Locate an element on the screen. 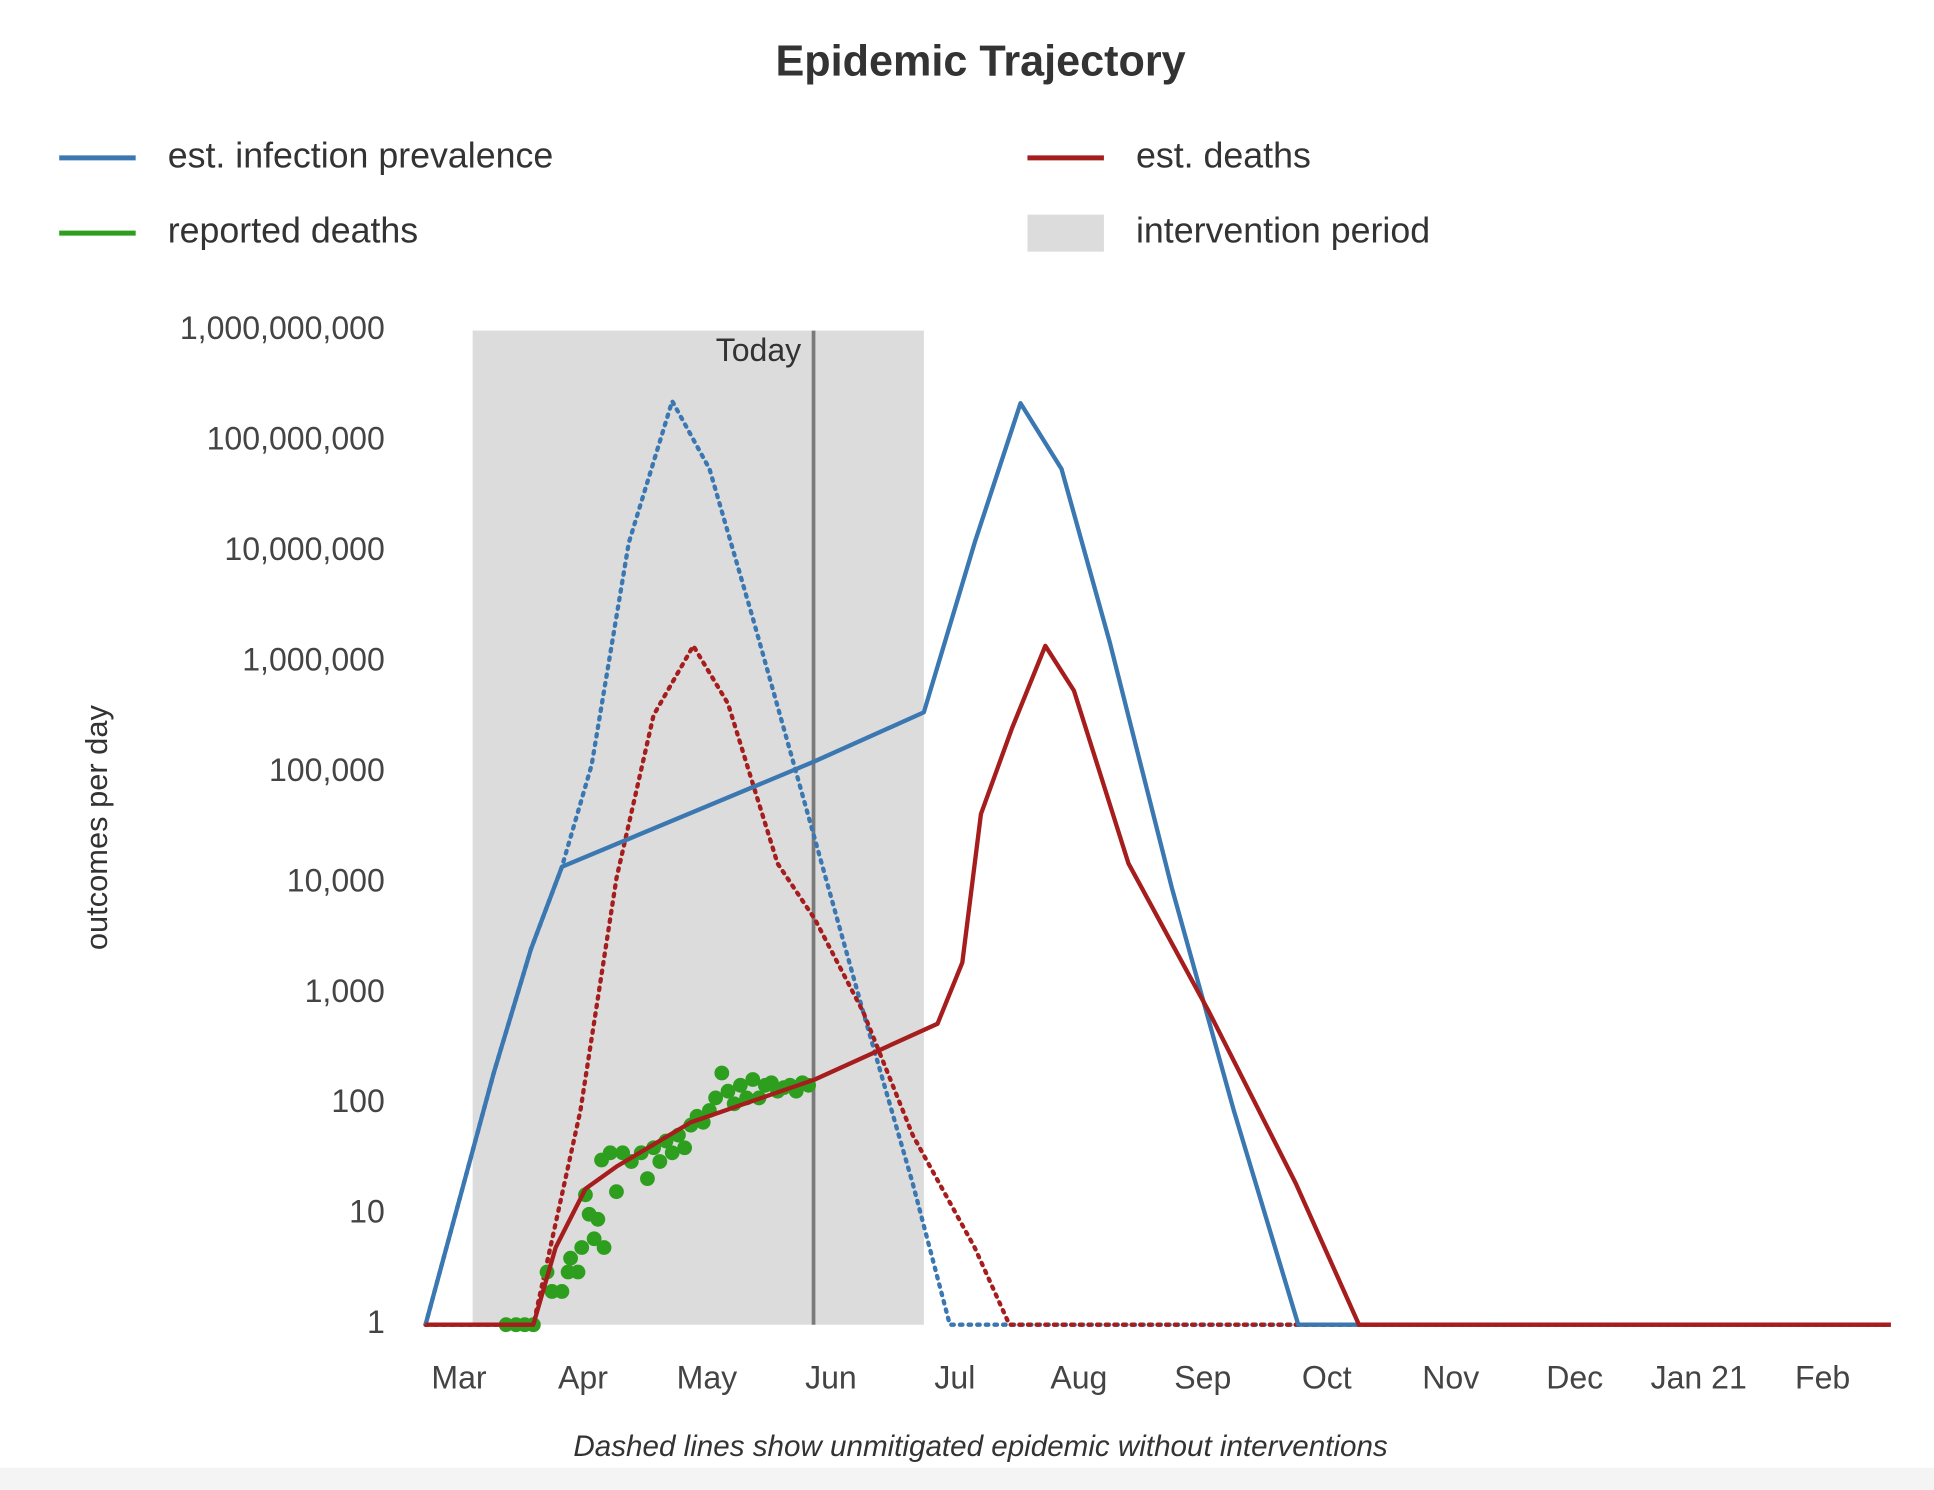 This screenshot has height=1490, width=1934. y-tick-label: 100,000,000 is located at coordinates (296, 438).